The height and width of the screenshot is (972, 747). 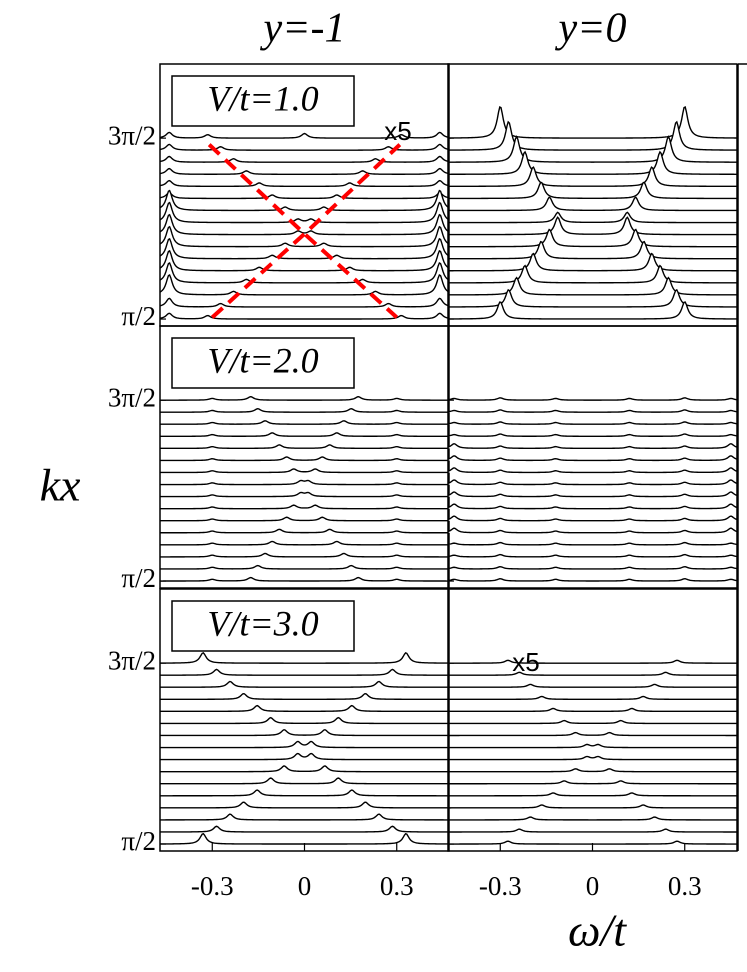 I want to click on x-axis-label: ω/t, so click(x=597, y=930).